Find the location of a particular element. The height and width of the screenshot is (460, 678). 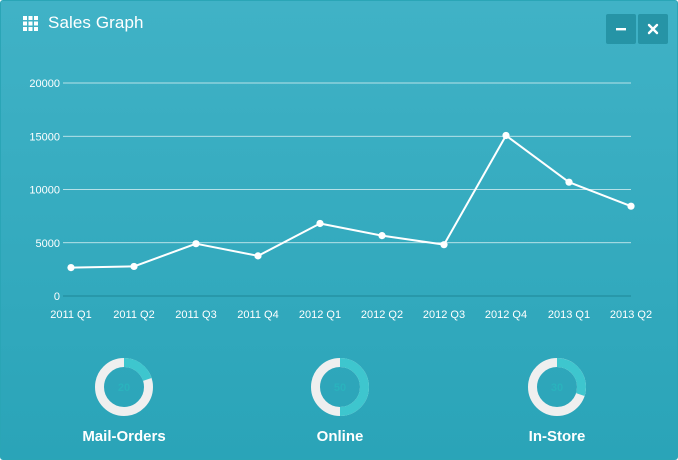

close-icon is located at coordinates (653, 29).